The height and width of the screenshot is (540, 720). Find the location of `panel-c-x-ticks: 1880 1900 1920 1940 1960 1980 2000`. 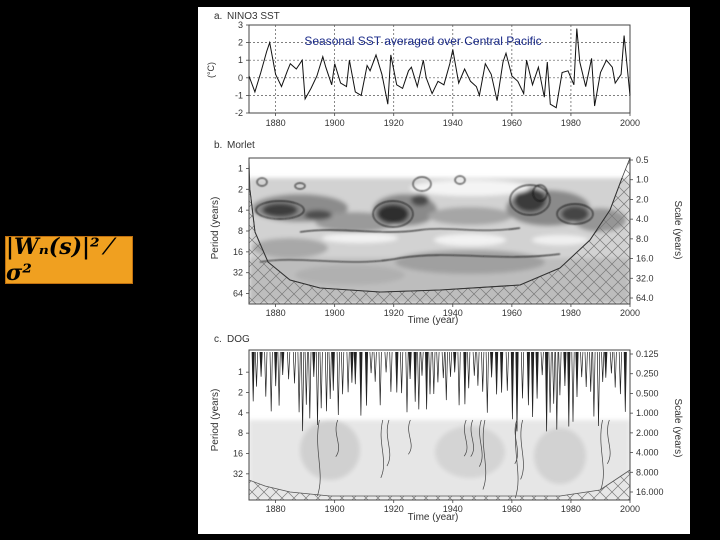

panel-c-x-ticks: 1880 1900 1920 1940 1960 1980 2000 is located at coordinates (453, 507).